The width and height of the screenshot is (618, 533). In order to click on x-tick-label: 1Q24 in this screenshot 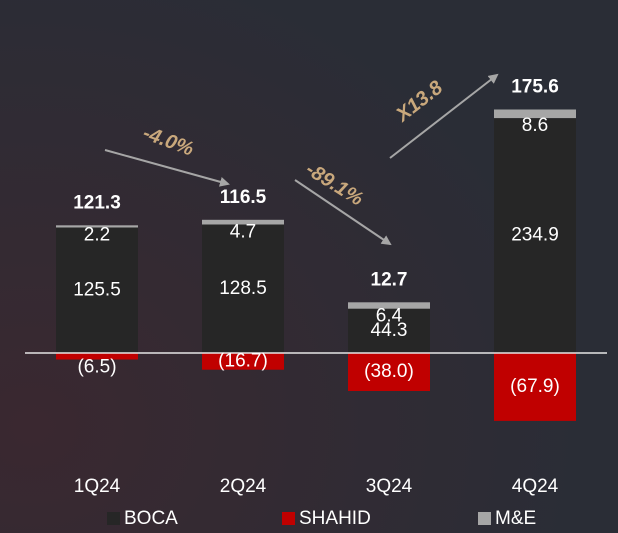, I will do `click(97, 486)`.